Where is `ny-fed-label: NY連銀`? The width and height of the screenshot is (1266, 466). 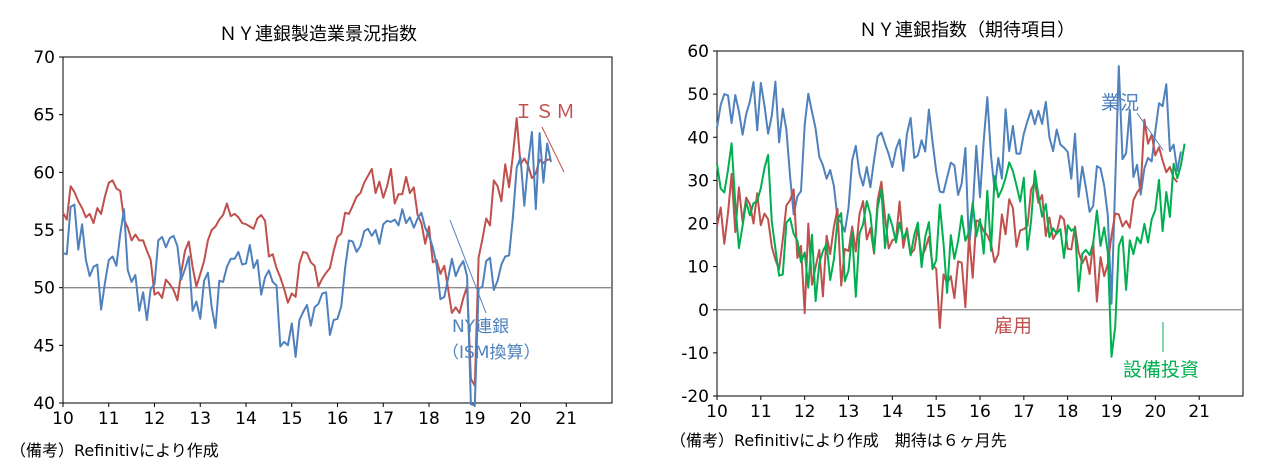 ny-fed-label: NY連銀 is located at coordinates (480, 327).